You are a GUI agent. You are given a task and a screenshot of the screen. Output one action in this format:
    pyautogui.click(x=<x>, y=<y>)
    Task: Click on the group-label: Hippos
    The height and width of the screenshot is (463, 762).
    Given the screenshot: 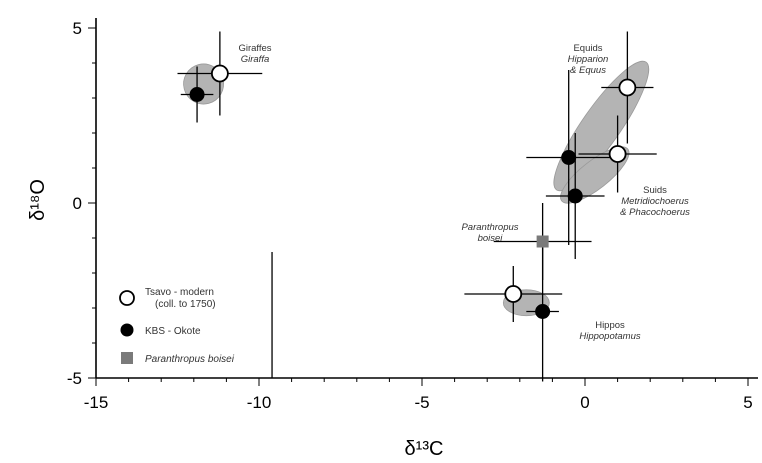 What is the action you would take?
    pyautogui.click(x=610, y=325)
    